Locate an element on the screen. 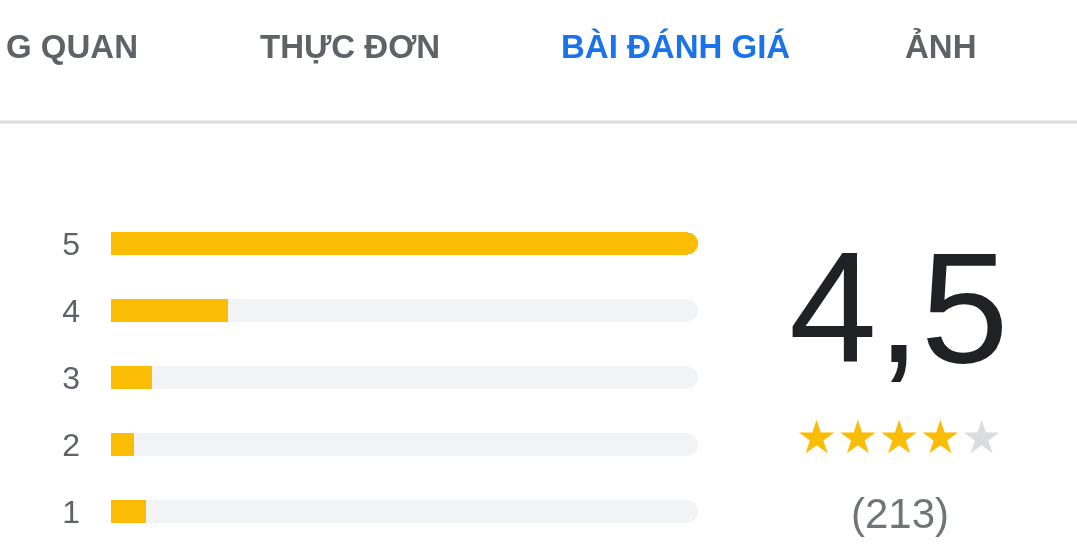 The width and height of the screenshot is (1077, 545). y-tick-label: 3 is located at coordinates (71, 377).